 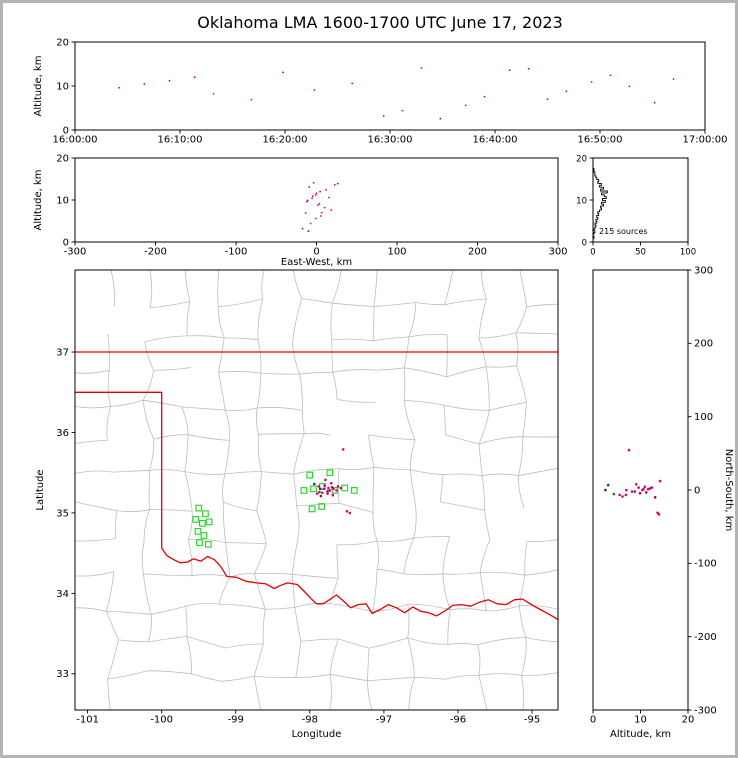 What do you see at coordinates (703, 344) in the screenshot?
I see `y-tick-label: 200` at bounding box center [703, 344].